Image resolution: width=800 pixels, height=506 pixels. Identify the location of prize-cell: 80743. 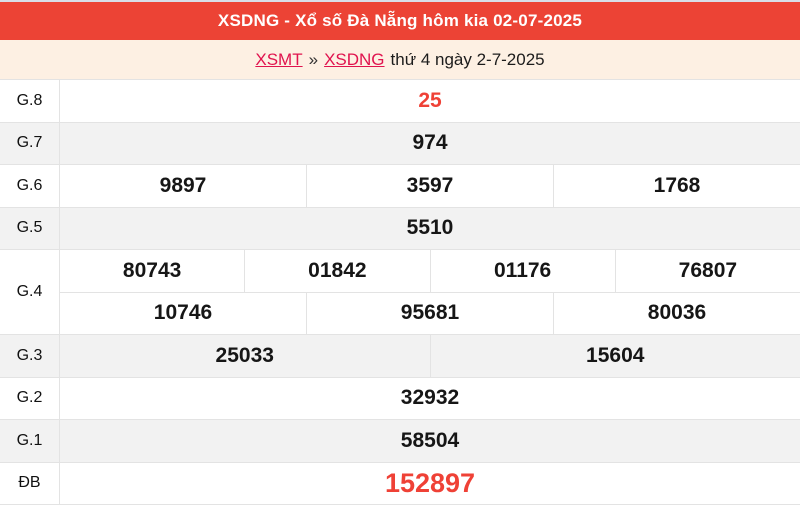
(152, 271).